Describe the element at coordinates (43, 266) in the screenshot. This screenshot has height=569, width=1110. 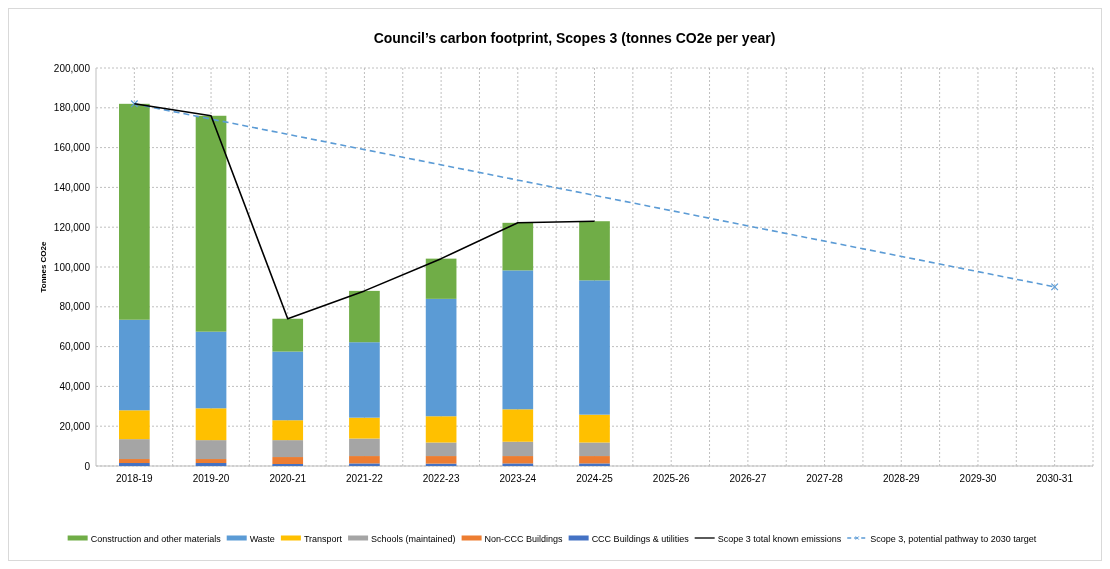
I see `y-axis-title: Tonnes CO2e` at that location.